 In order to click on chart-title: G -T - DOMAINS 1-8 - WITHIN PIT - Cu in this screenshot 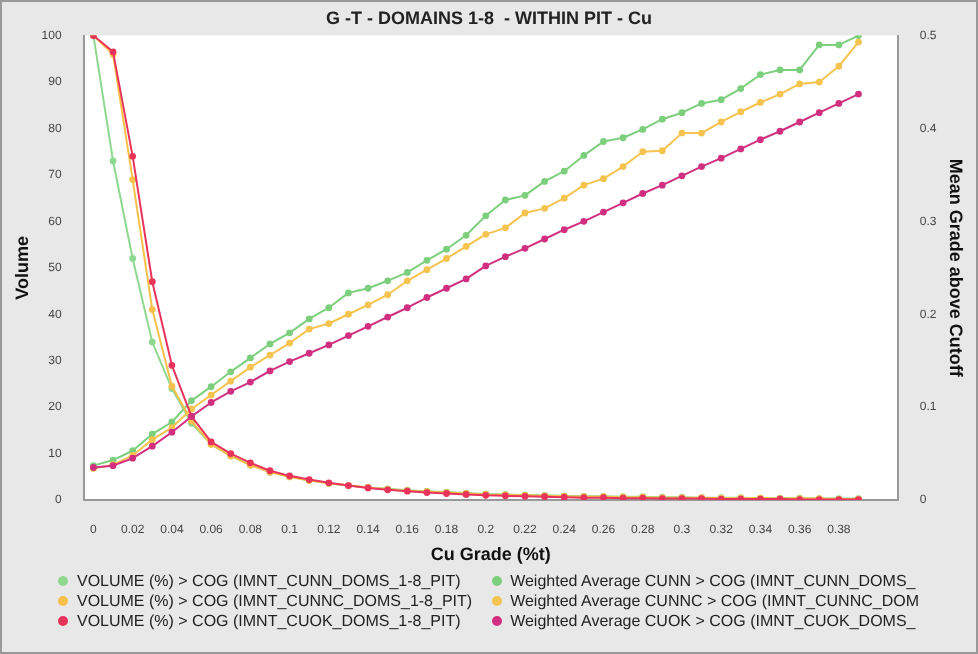, I will do `click(489, 17)`.